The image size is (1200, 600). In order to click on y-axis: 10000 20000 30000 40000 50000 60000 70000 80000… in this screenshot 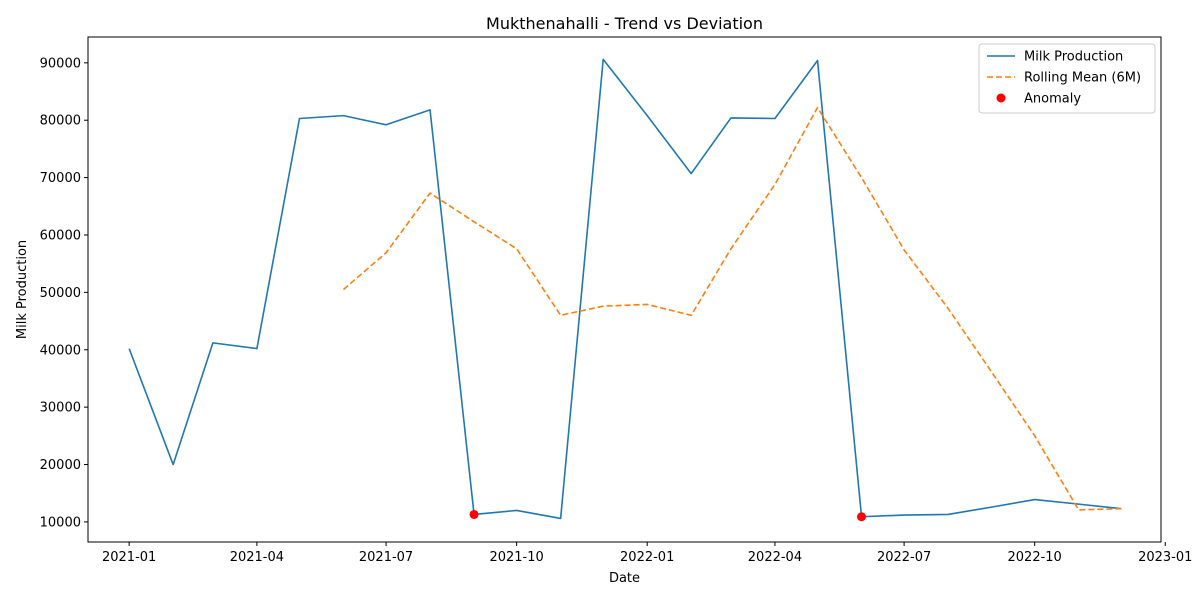, I will do `click(64, 293)`.